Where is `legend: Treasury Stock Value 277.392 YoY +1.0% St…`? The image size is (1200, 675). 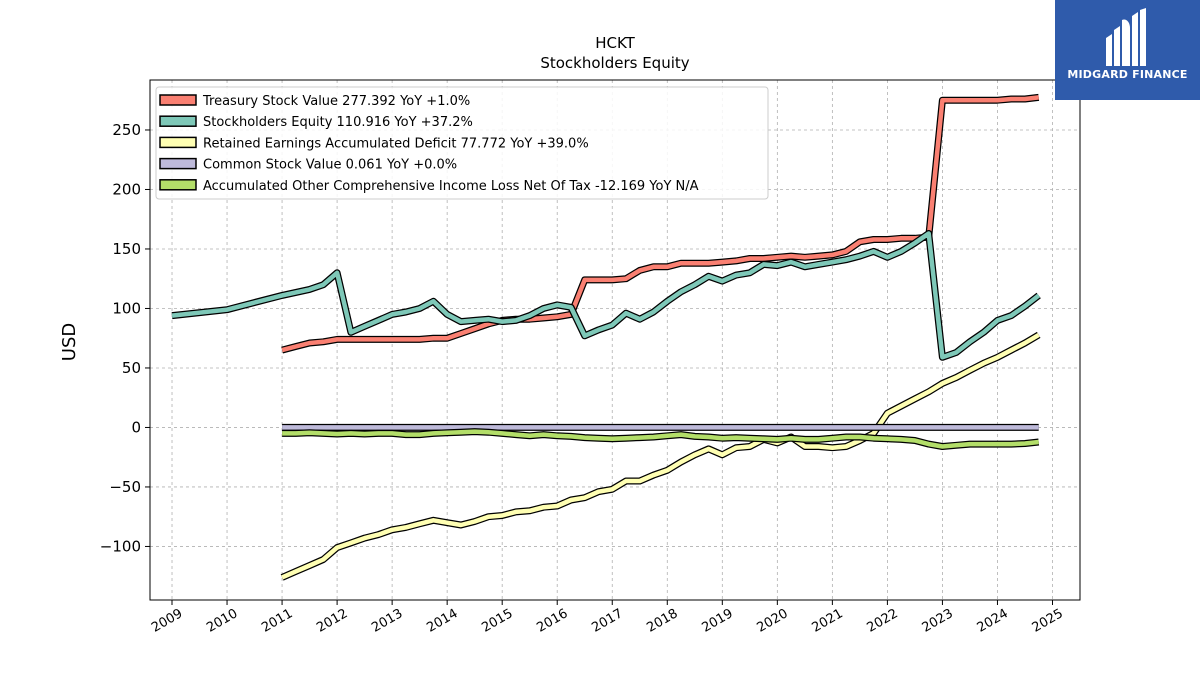
legend: Treasury Stock Value 277.392 YoY +1.0% St… is located at coordinates (462, 143).